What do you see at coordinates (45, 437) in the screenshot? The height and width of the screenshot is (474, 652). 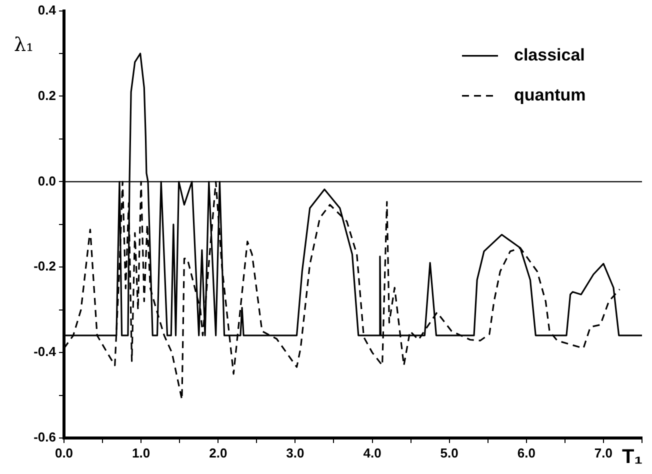 I see `y-tick-label: -0.6` at bounding box center [45, 437].